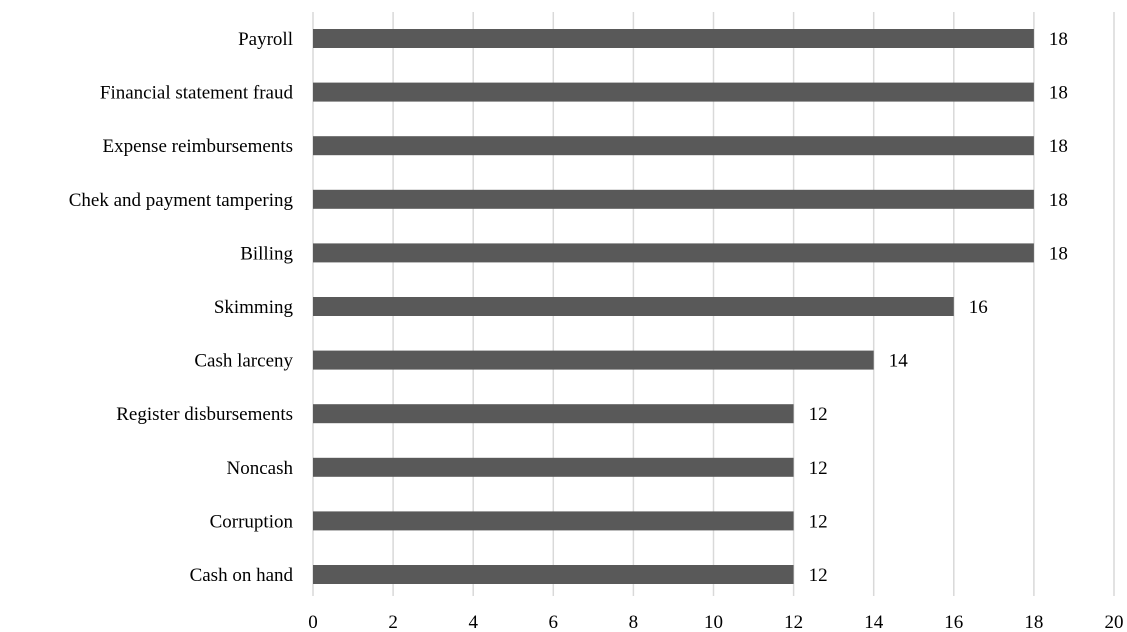  What do you see at coordinates (197, 93) in the screenshot?
I see `category-label-financial-statement-fraud: Financial statement fraud` at bounding box center [197, 93].